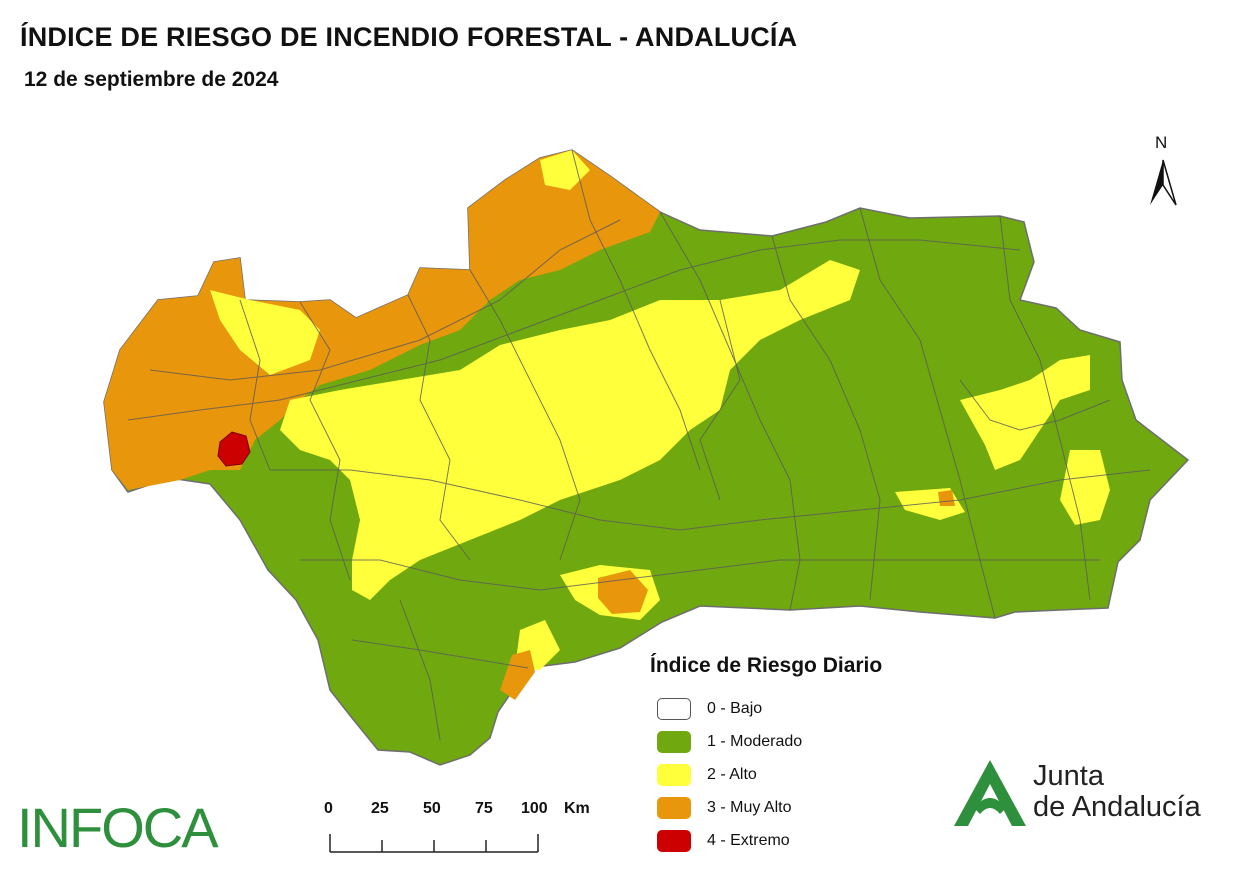  What do you see at coordinates (432, 808) in the screenshot?
I see `scale-label: 50` at bounding box center [432, 808].